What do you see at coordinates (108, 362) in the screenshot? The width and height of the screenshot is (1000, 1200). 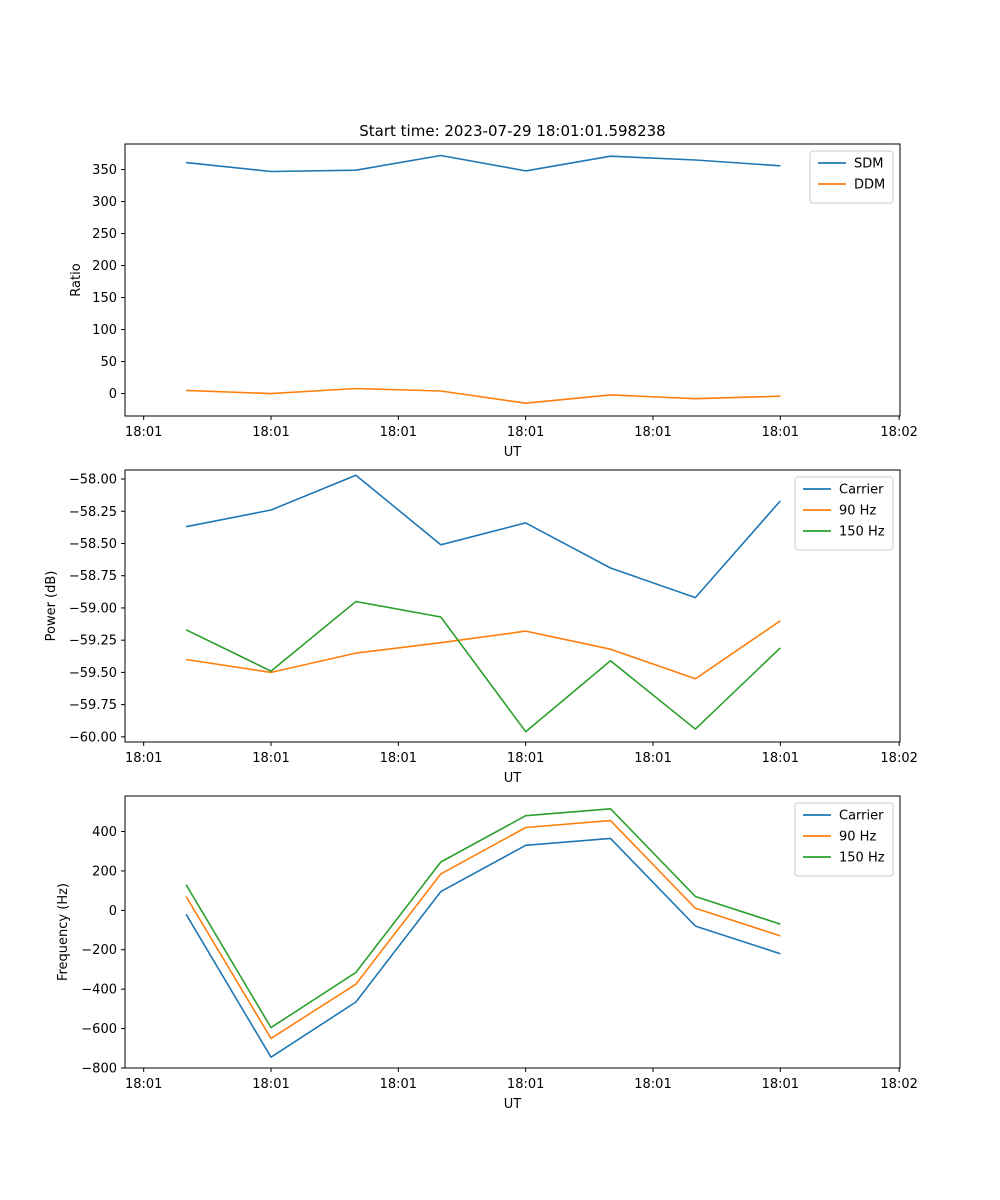 I see `y-tick-label: 50` at bounding box center [108, 362].